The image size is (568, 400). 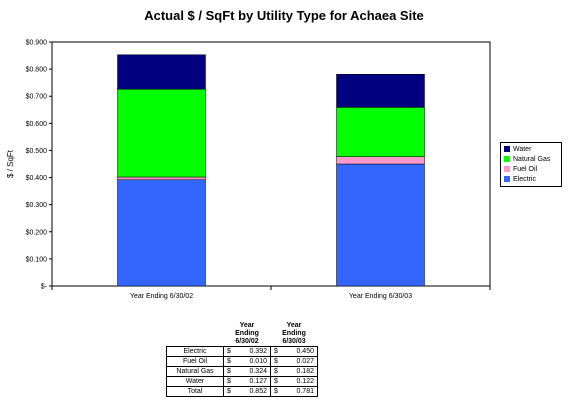 I want to click on table-value: 0.127, so click(x=253, y=381).